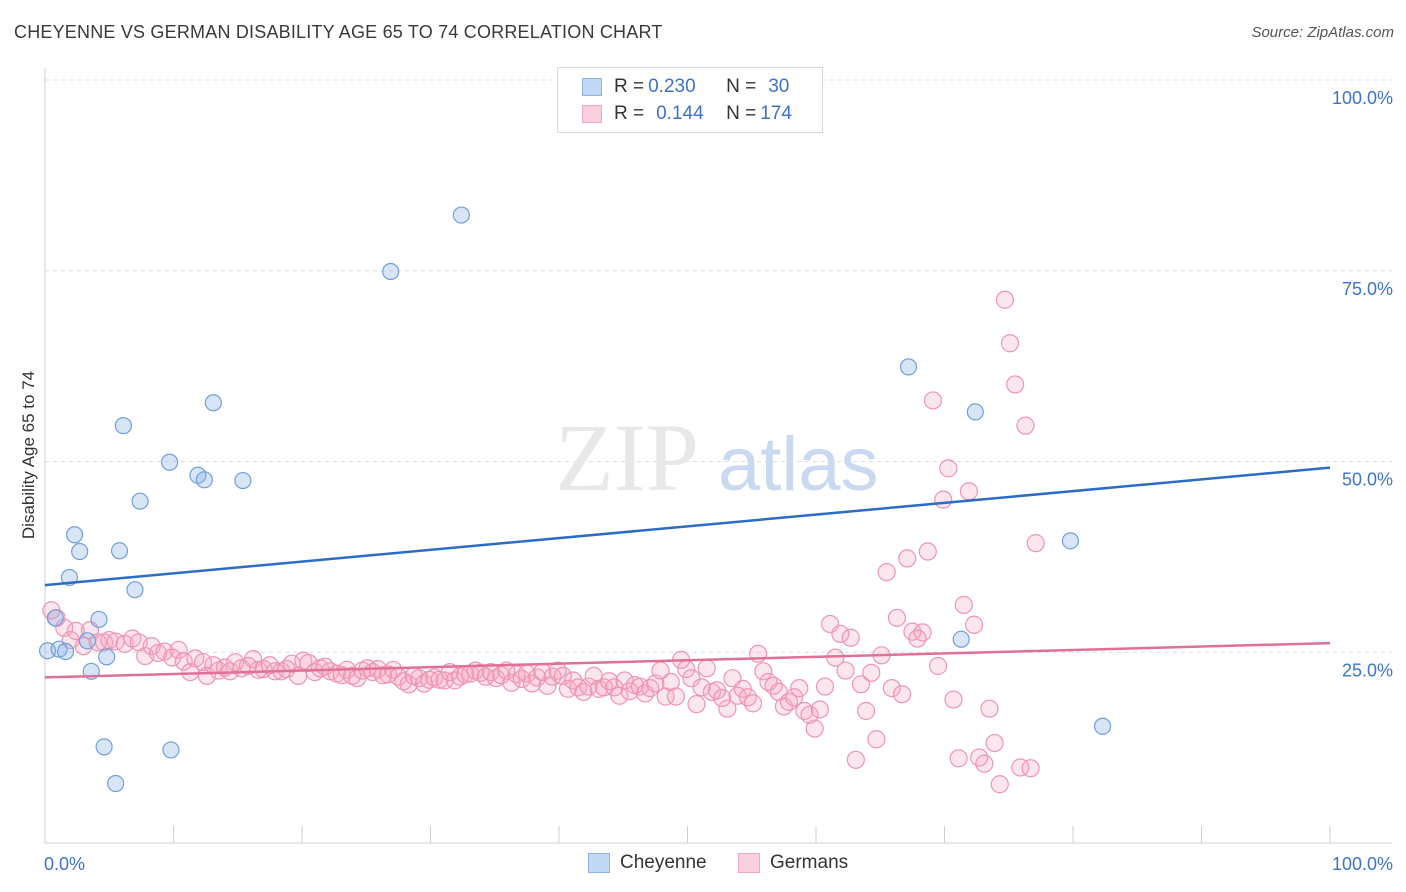  What do you see at coordinates (680, 113) in the screenshot?
I see `legend-r-value: 0.144` at bounding box center [680, 113].